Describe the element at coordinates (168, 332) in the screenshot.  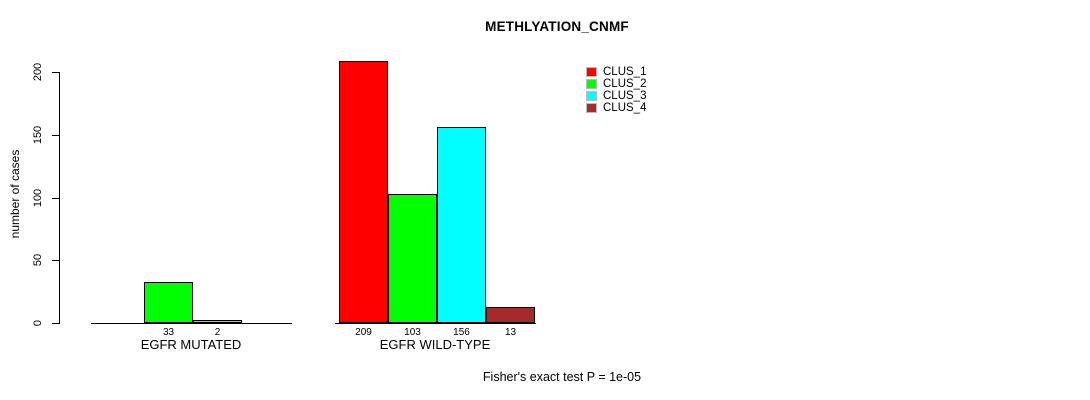
I see `bar-value-label: 33` at that location.